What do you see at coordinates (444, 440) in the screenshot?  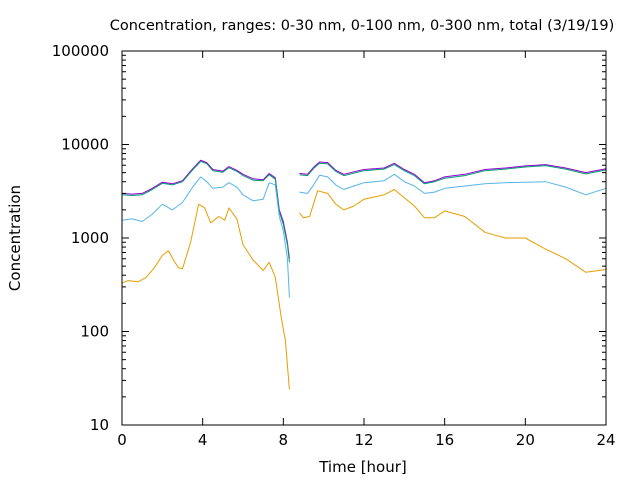 I see `x-tick-label: 16` at bounding box center [444, 440].